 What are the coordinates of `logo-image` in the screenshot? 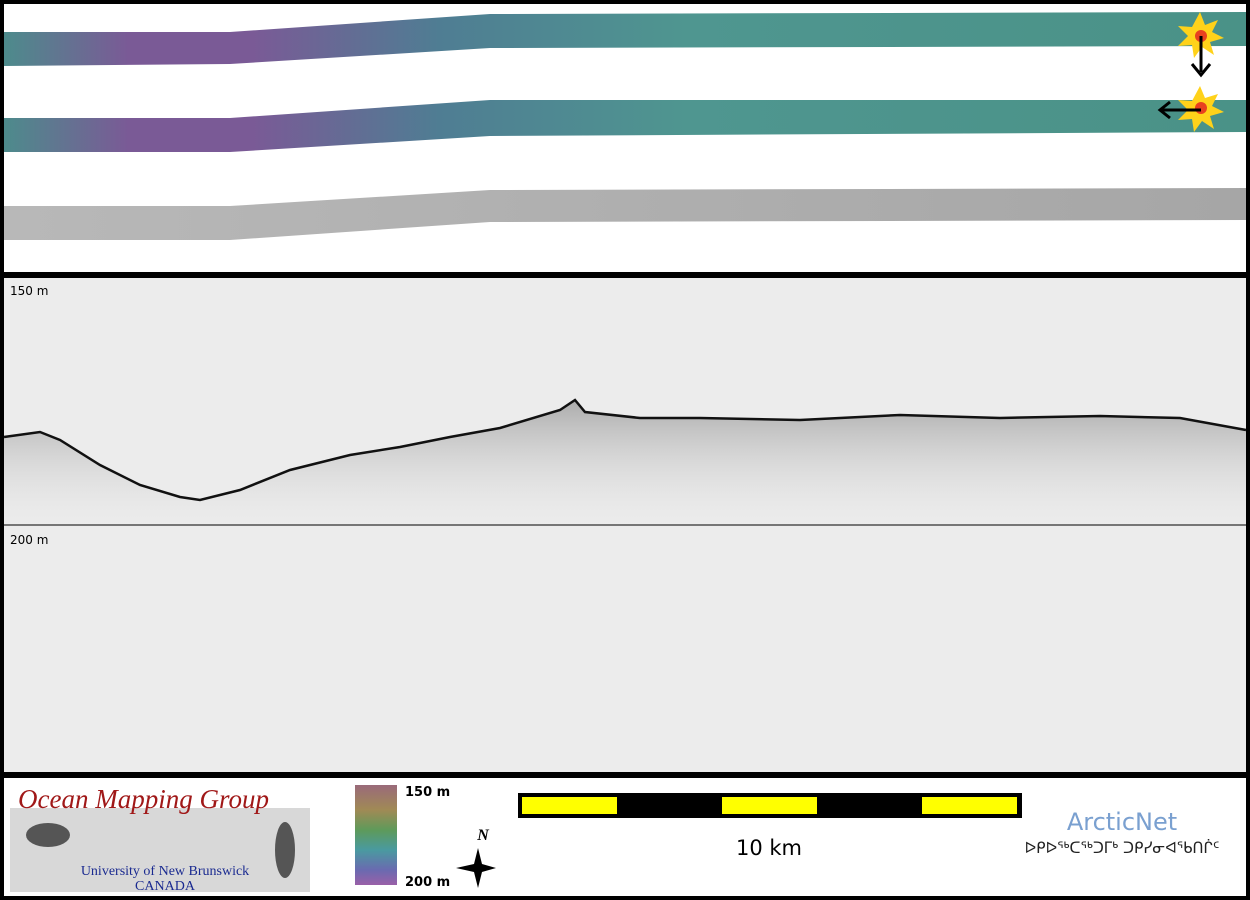 It's located at (160, 850).